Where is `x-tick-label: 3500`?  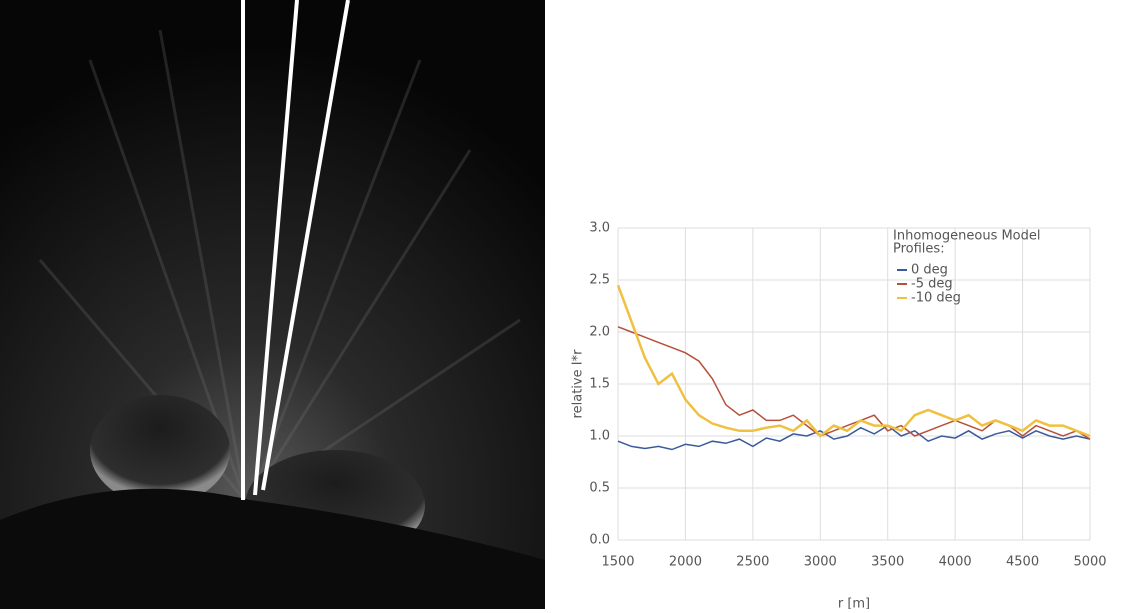
x-tick-label: 3500 is located at coordinates (887, 562).